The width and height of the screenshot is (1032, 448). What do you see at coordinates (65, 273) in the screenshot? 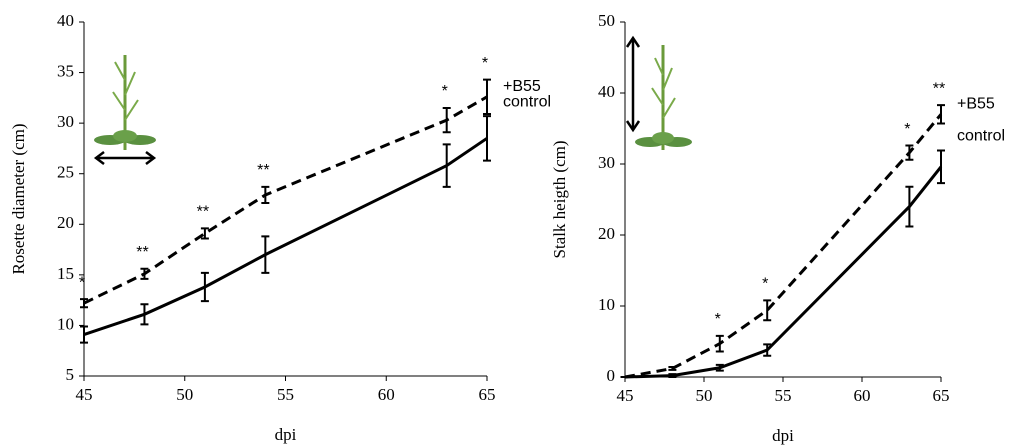
I see `y-tick-label: 15` at bounding box center [65, 273].